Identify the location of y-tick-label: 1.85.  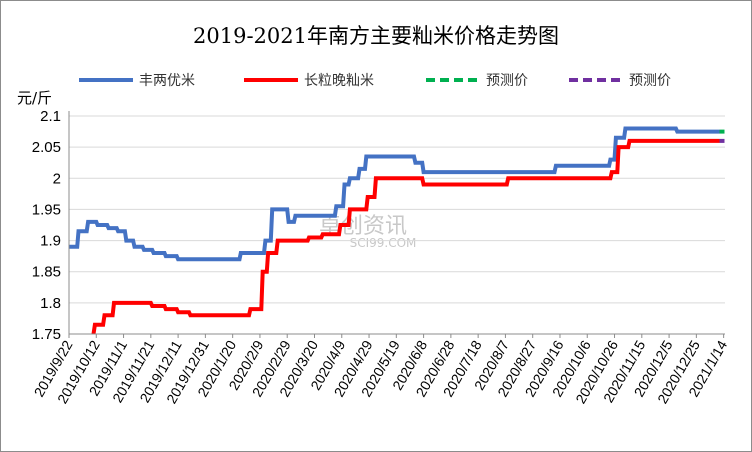
(46, 272).